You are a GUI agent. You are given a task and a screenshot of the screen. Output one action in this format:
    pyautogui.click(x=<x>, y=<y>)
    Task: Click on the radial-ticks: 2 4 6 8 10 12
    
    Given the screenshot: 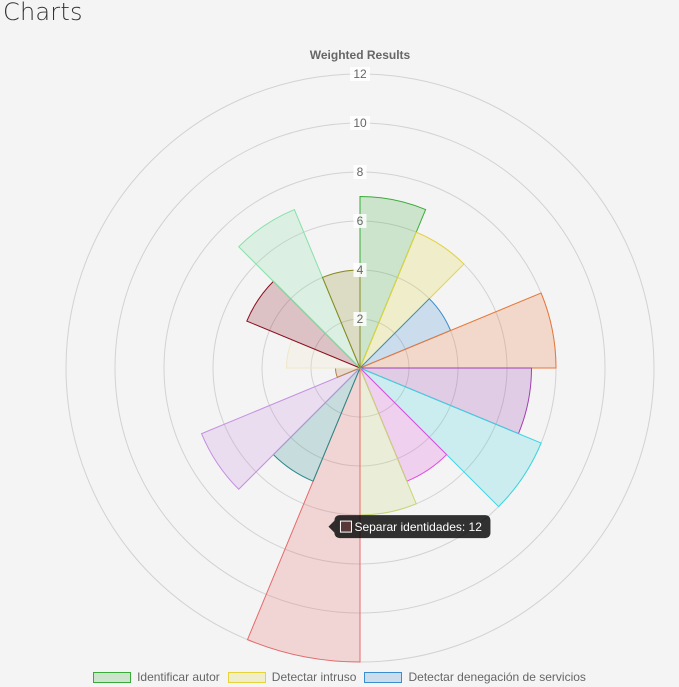 What is the action you would take?
    pyautogui.click(x=360, y=196)
    